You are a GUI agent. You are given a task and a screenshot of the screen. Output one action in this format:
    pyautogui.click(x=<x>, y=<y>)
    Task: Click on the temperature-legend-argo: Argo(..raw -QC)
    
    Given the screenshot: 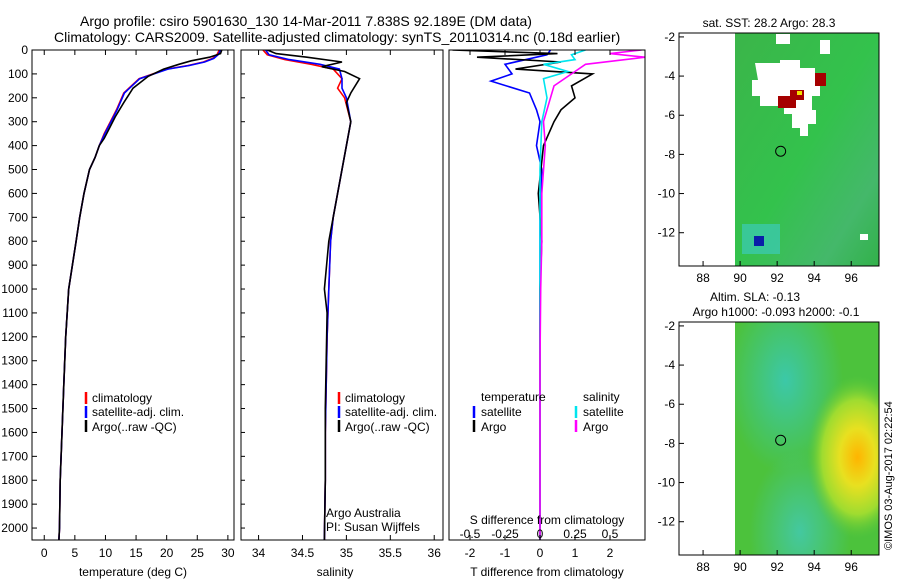 What is the action you would take?
    pyautogui.click(x=134, y=427)
    